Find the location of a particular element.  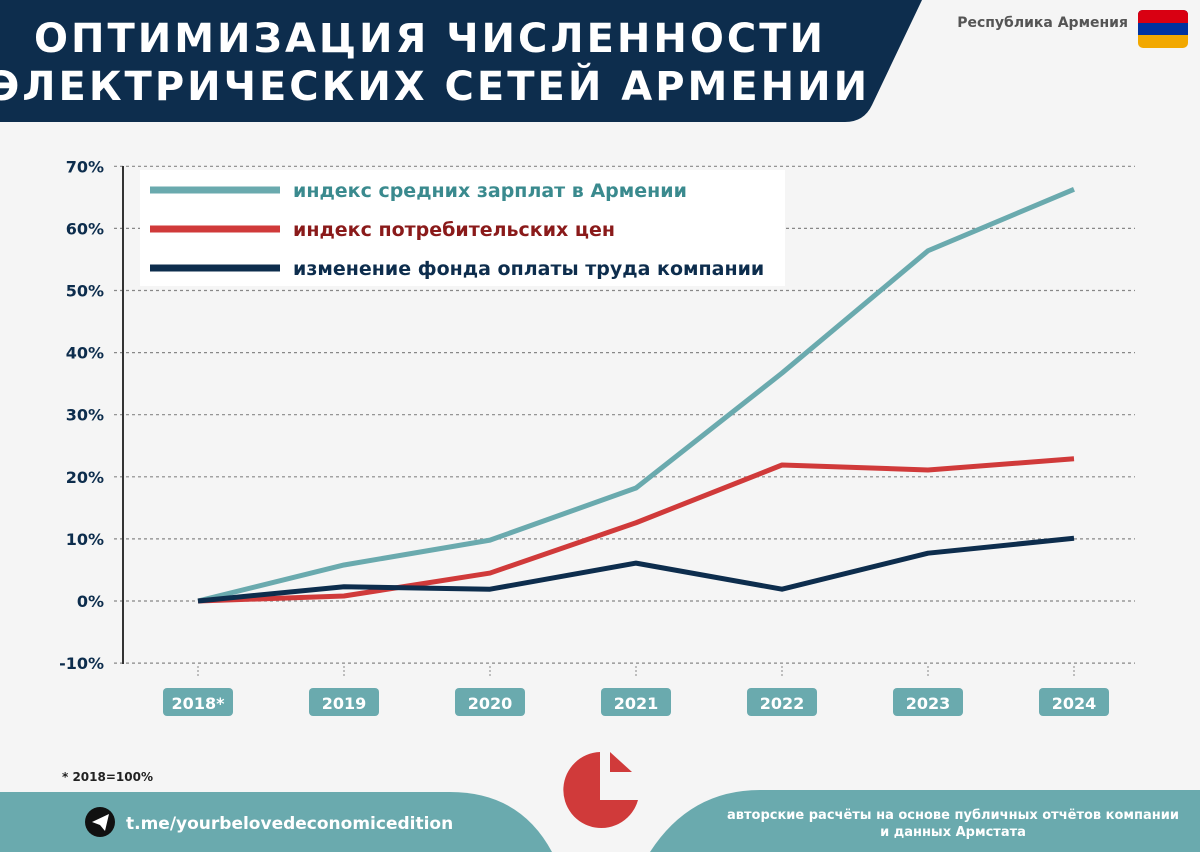

legend-label: индекс средних зарплат в Армении is located at coordinates (490, 191).